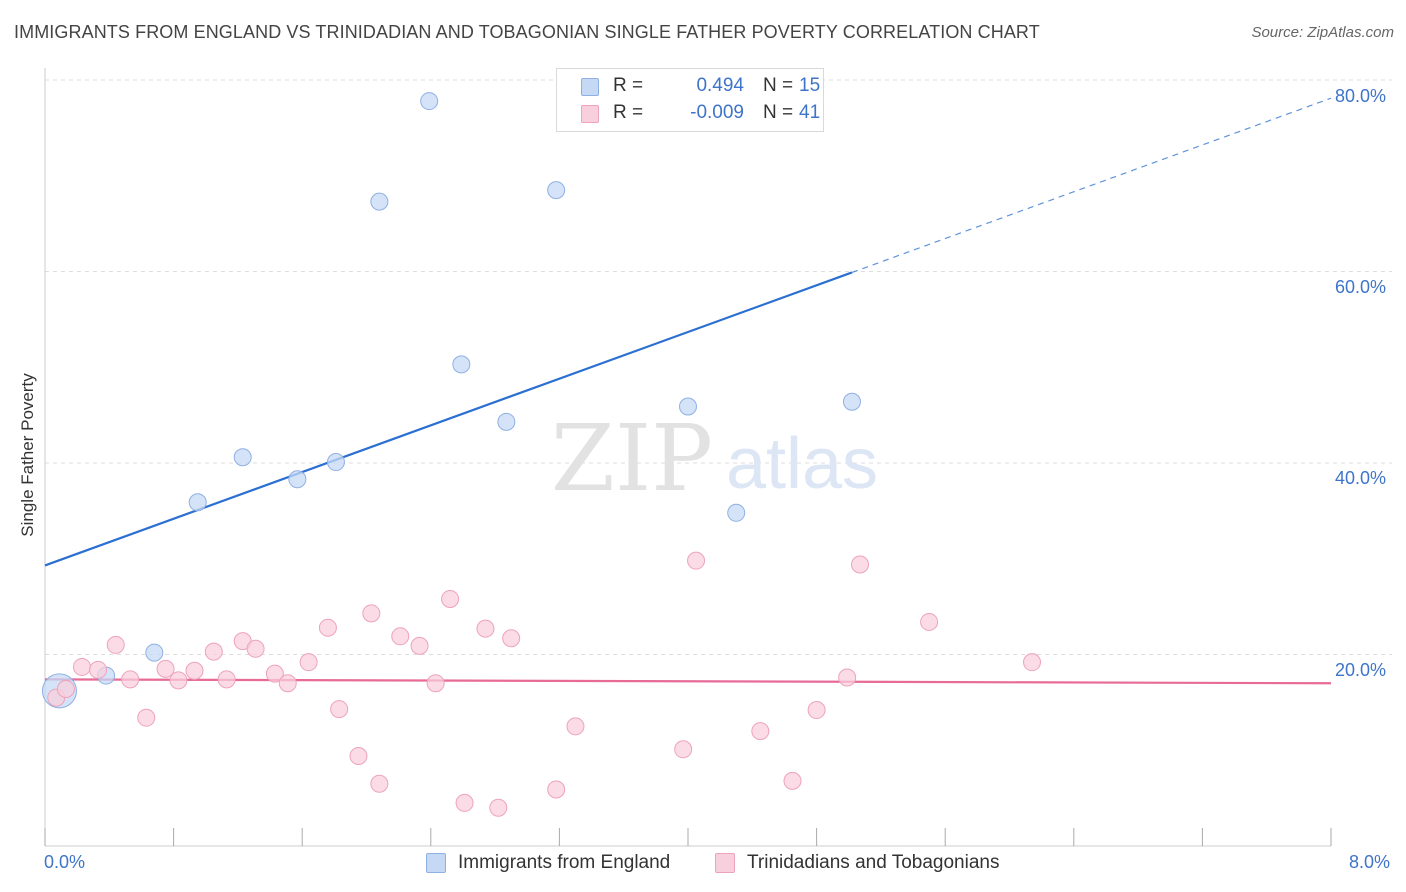 Image resolution: width=1406 pixels, height=892 pixels. What do you see at coordinates (717, 112) in the screenshot?
I see `legend-r-value: -0.009` at bounding box center [717, 112].